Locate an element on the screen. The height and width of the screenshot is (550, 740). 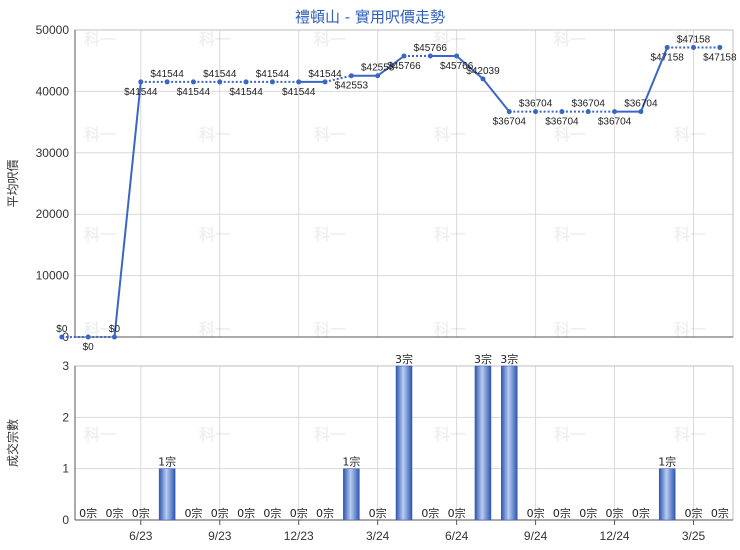
chart-title: 禮頓山 - 實用呎價走勢 is located at coordinates (370, 17).